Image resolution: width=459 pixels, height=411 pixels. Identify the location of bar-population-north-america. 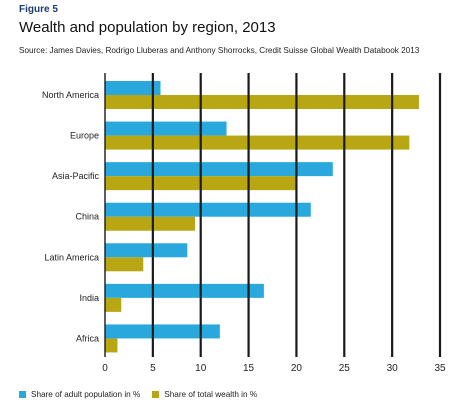
(133, 88).